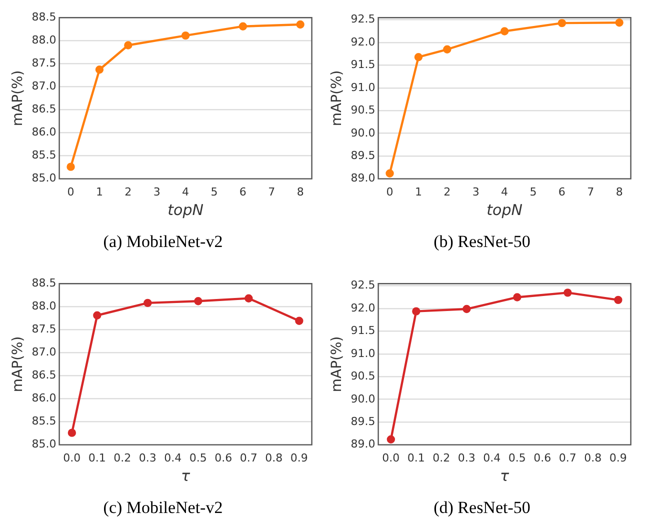  I want to click on text: (b) ResNet-50, so click(482, 242).